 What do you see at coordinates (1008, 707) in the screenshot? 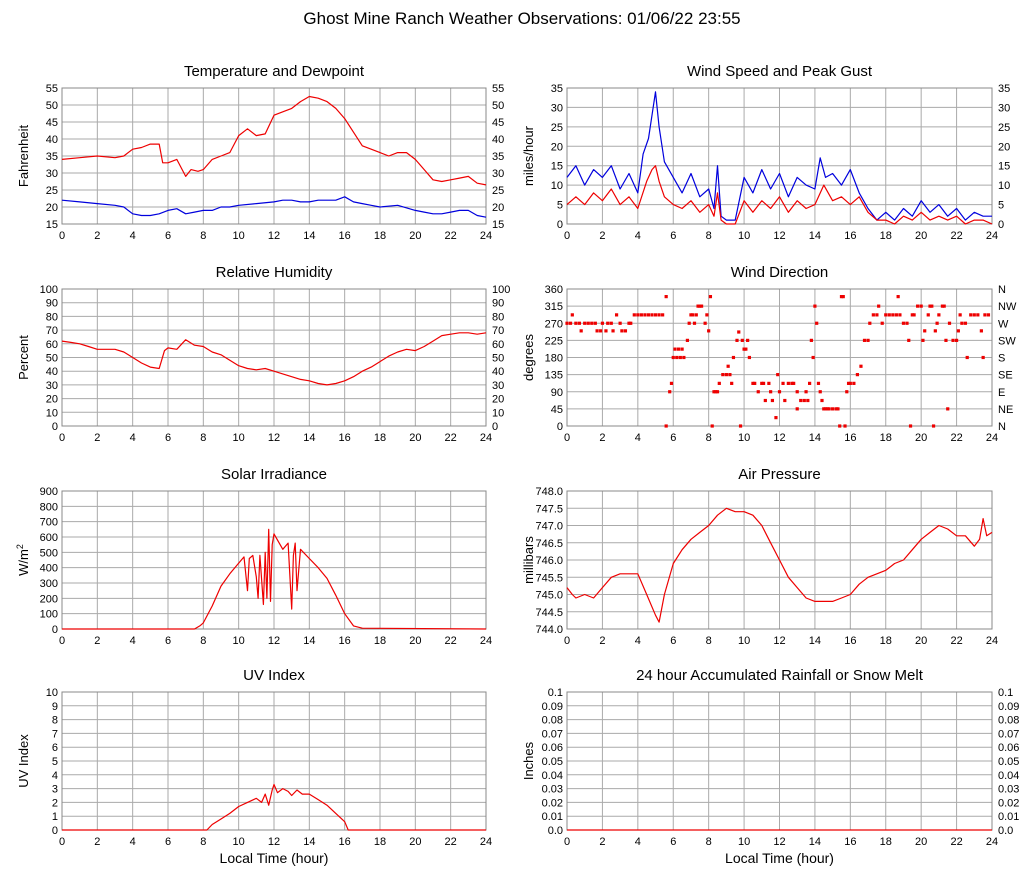
I see `right-y-tick-label: 0.09` at bounding box center [1008, 707].